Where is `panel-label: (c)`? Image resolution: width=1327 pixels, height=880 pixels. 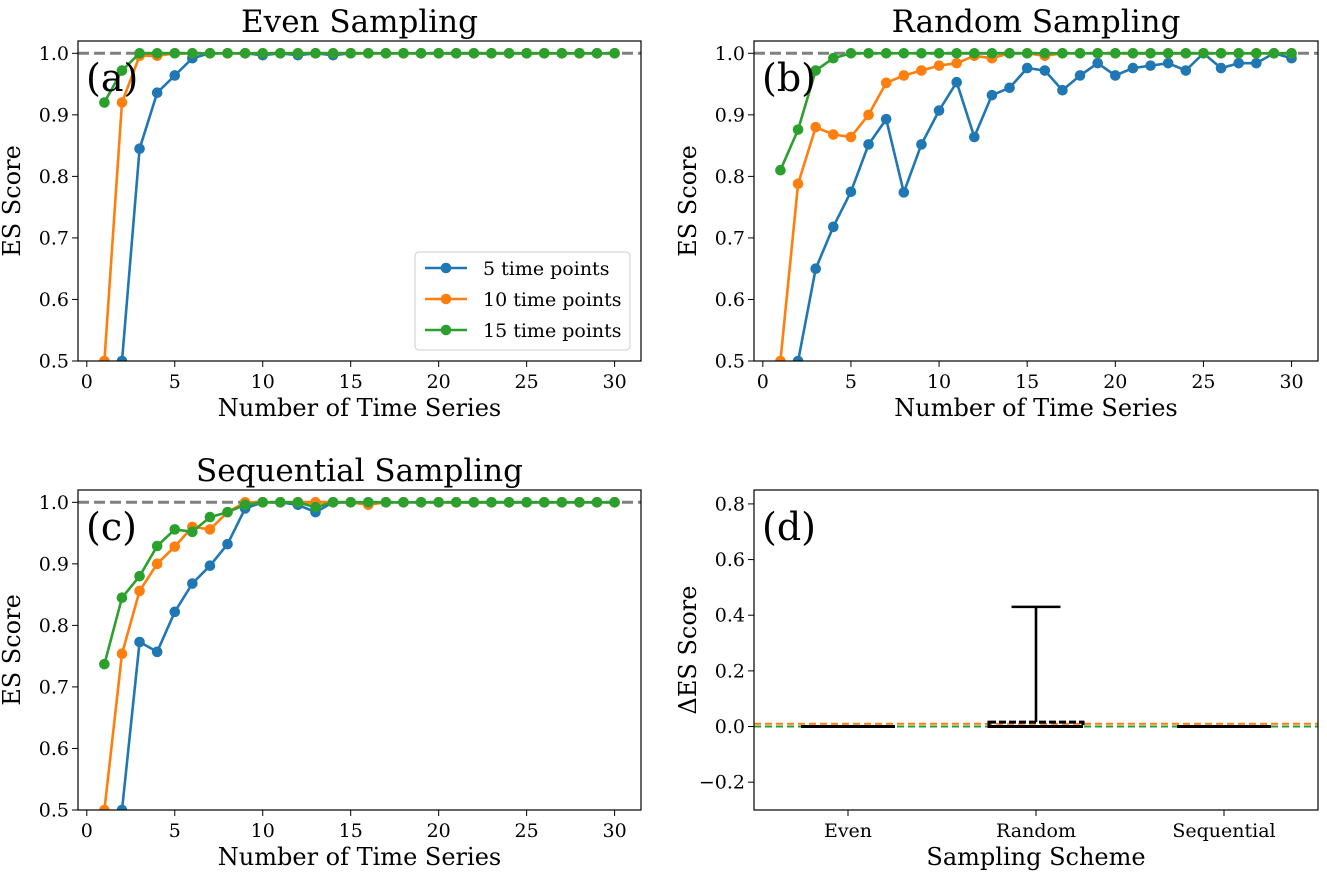
panel-label: (c) is located at coordinates (111, 527).